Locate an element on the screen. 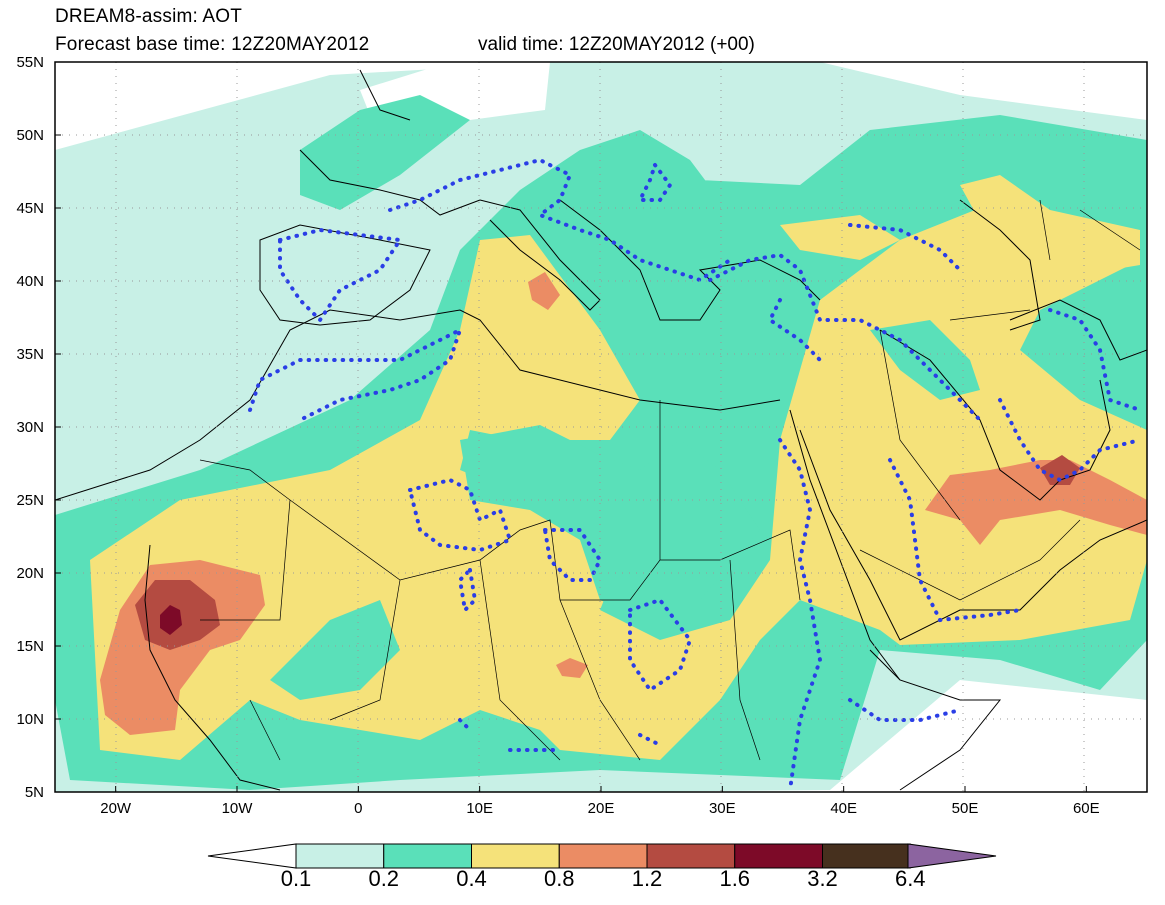 The width and height of the screenshot is (1165, 905). valid-time-label: valid time: 12Z20MAY2012 (+00) is located at coordinates (616, 44).